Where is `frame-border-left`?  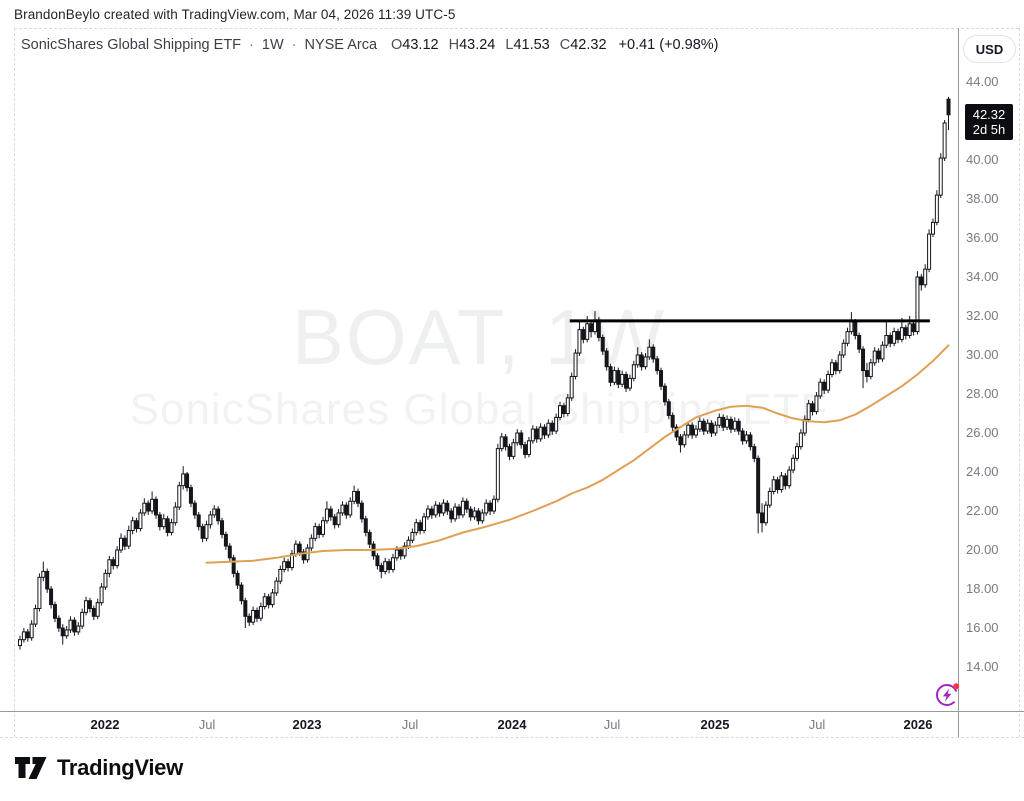
frame-border-left is located at coordinates (14, 382).